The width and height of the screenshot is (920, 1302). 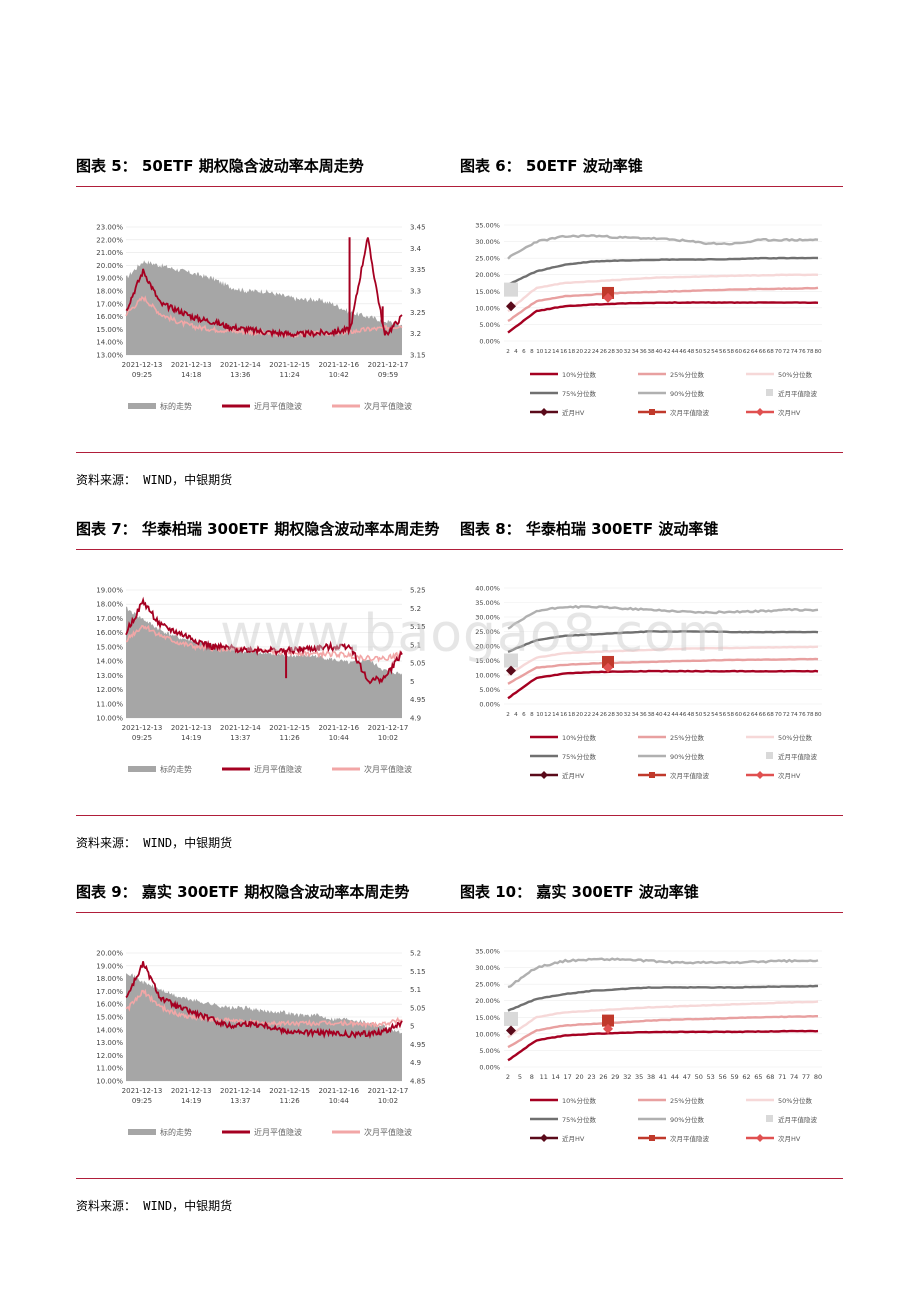 I want to click on x-tick-label: 42, so click(x=666, y=352).